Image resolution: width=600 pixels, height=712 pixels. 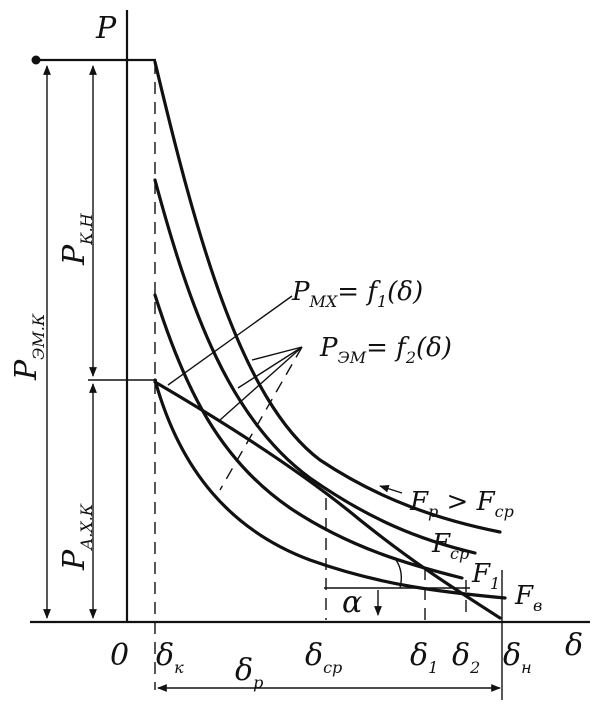 I want to click on fb-label: Fв, so click(x=528, y=598).